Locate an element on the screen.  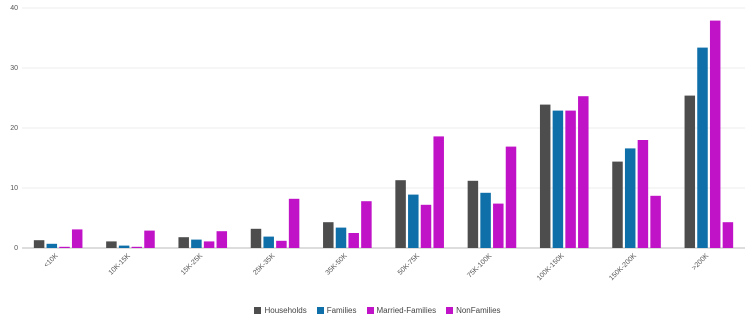
y-tick-label: 30 is located at coordinates (14, 68).